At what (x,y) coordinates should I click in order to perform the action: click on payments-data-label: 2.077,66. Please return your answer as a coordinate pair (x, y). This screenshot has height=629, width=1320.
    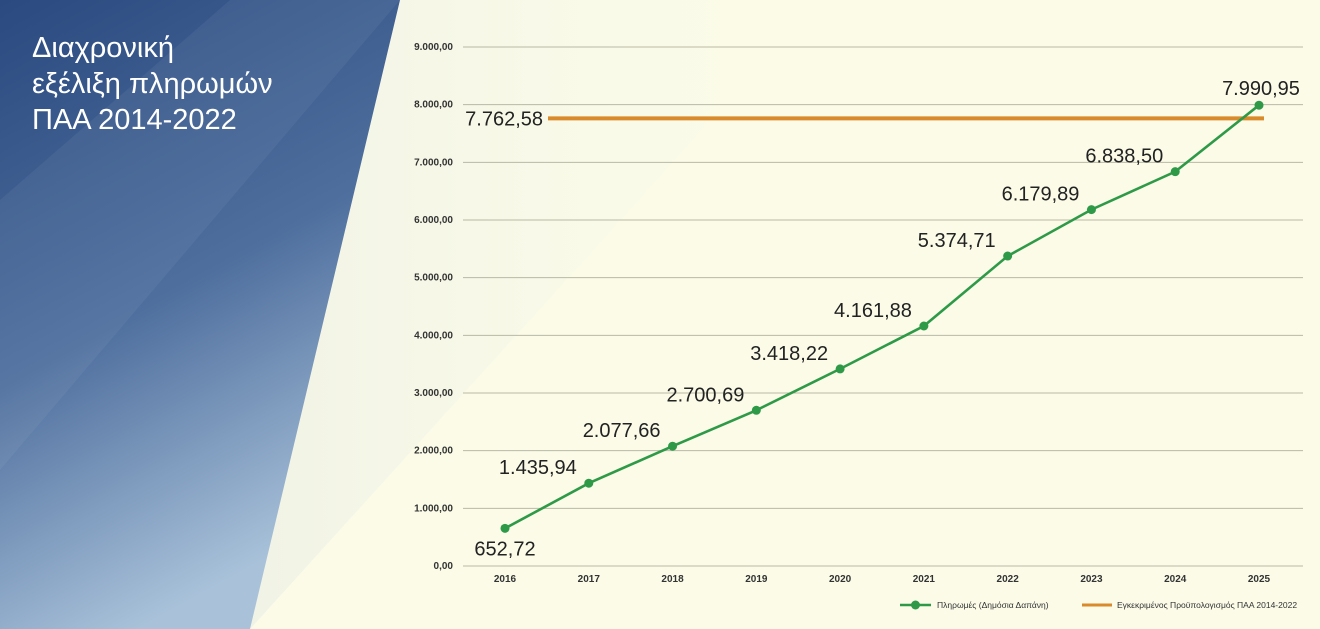
    Looking at the image, I should click on (622, 431).